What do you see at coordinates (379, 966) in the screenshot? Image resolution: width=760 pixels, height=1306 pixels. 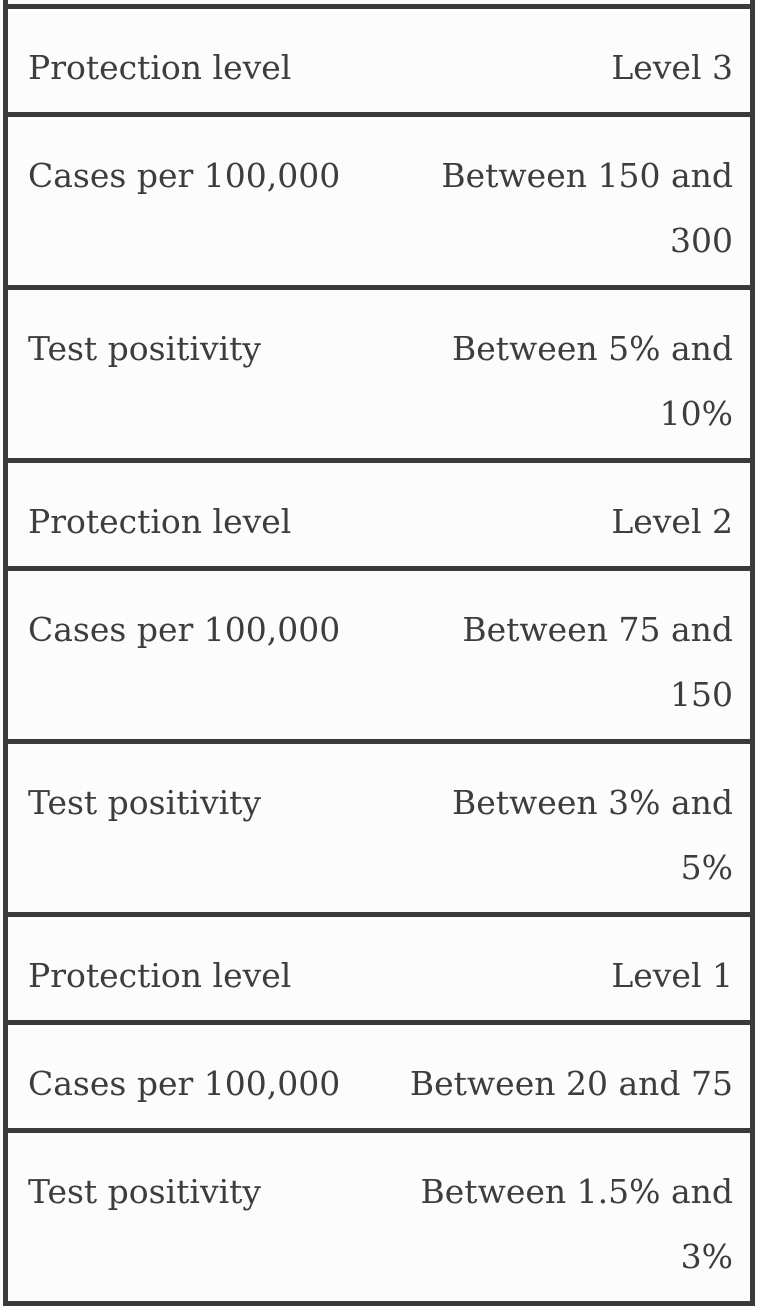 I see `table-row: Protection level Level 1` at bounding box center [379, 966].